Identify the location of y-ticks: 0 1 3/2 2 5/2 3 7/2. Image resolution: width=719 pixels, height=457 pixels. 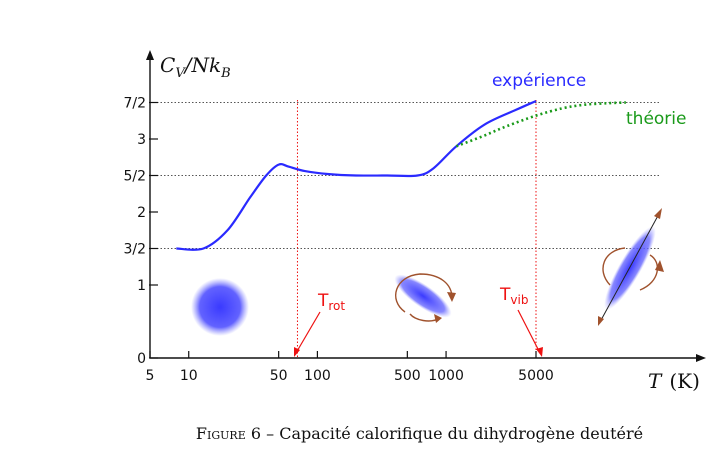
(140, 231).